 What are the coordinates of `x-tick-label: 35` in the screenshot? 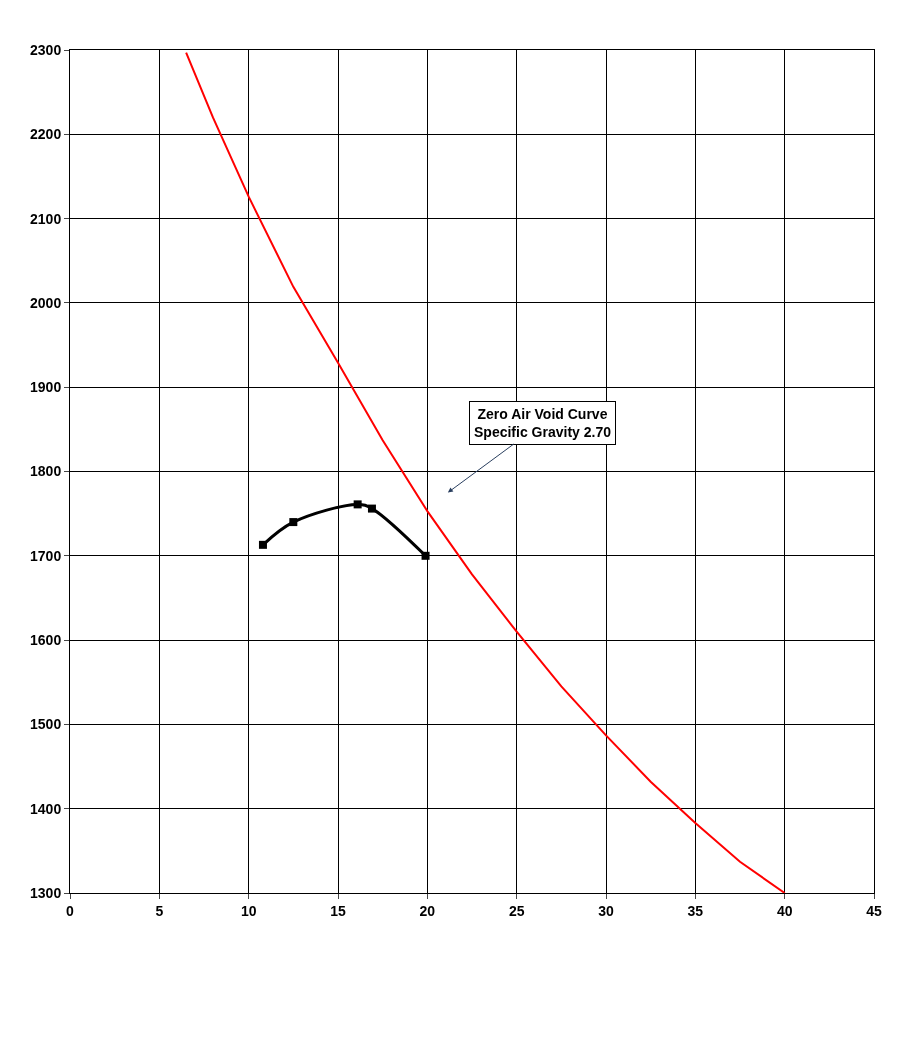 It's located at (695, 910).